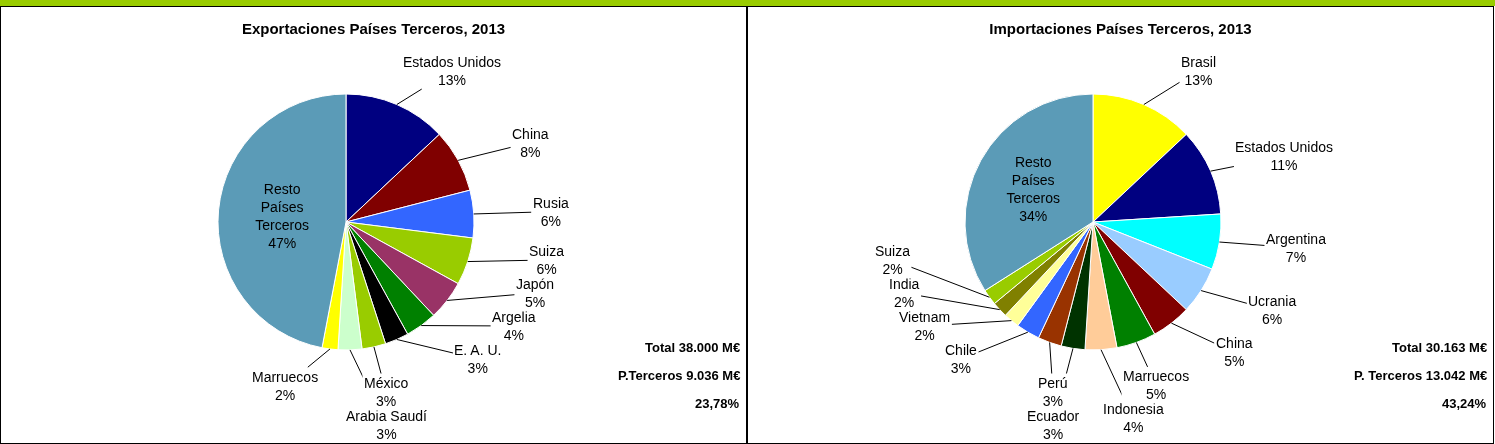 This screenshot has height=444, width=1495. Describe the element at coordinates (478, 350) in the screenshot. I see `slice-label: E. A. U.` at that location.